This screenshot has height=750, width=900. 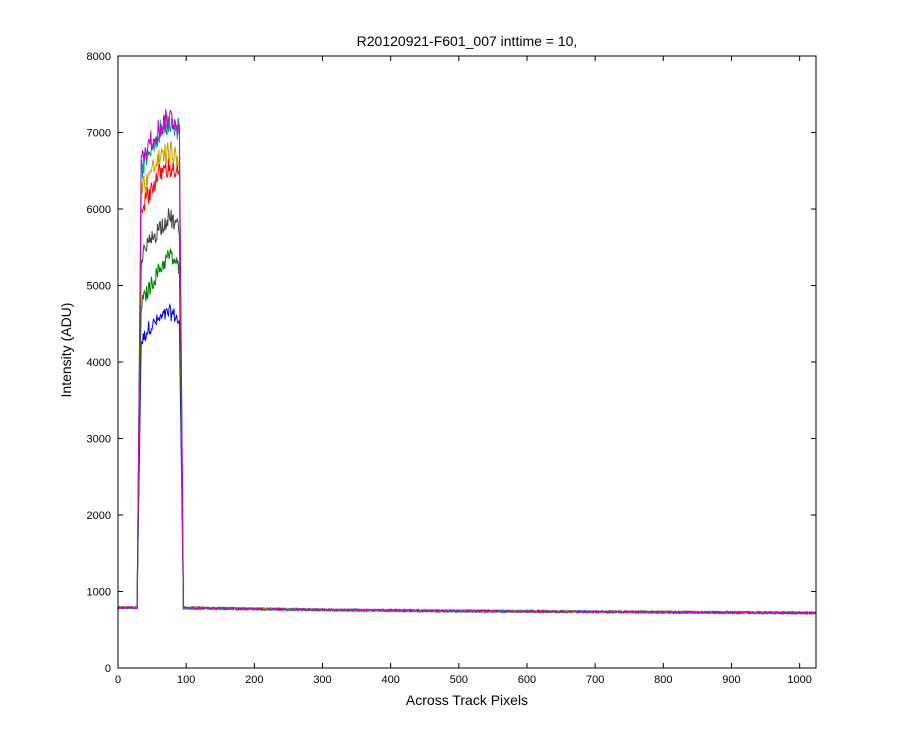 What do you see at coordinates (99, 363) in the screenshot?
I see `y-tick-label: 4000` at bounding box center [99, 363].